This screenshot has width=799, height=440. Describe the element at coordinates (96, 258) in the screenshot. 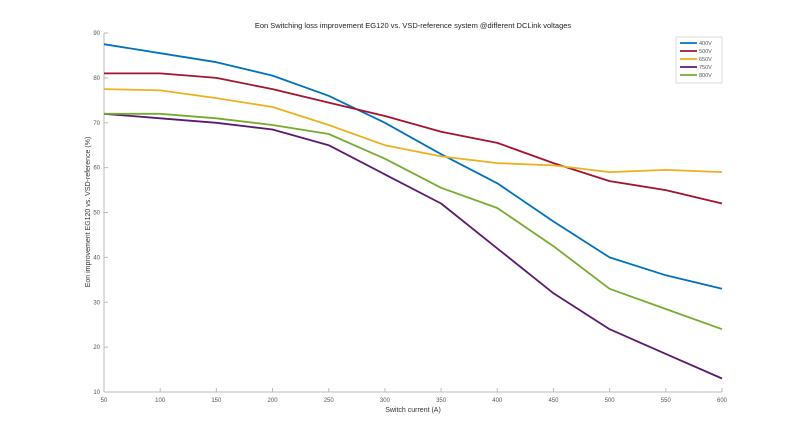

I see `y-tick-label: 40` at that location.